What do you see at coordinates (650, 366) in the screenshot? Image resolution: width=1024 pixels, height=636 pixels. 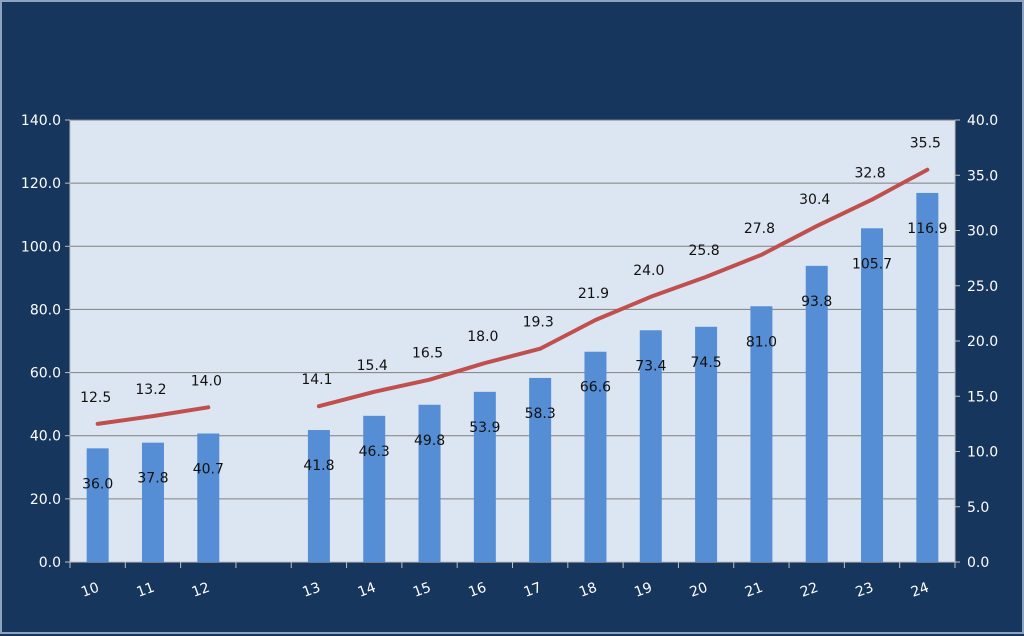 I see `bar-data-label: 73.4` at bounding box center [650, 366].